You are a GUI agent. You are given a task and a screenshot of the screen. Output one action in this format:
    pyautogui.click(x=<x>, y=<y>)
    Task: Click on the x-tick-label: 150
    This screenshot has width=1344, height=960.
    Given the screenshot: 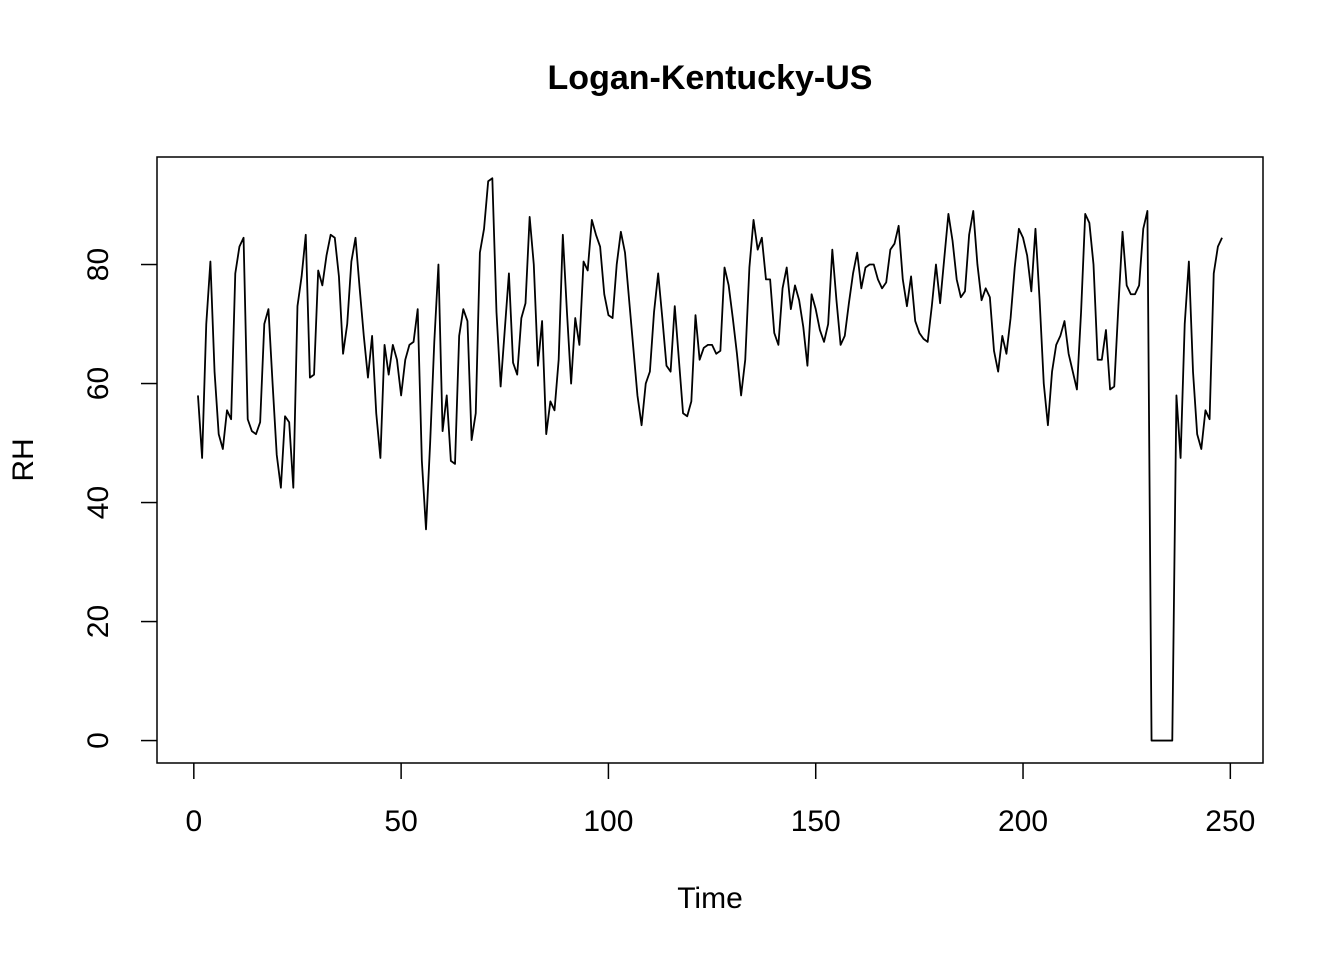 What is the action you would take?
    pyautogui.click(x=816, y=821)
    